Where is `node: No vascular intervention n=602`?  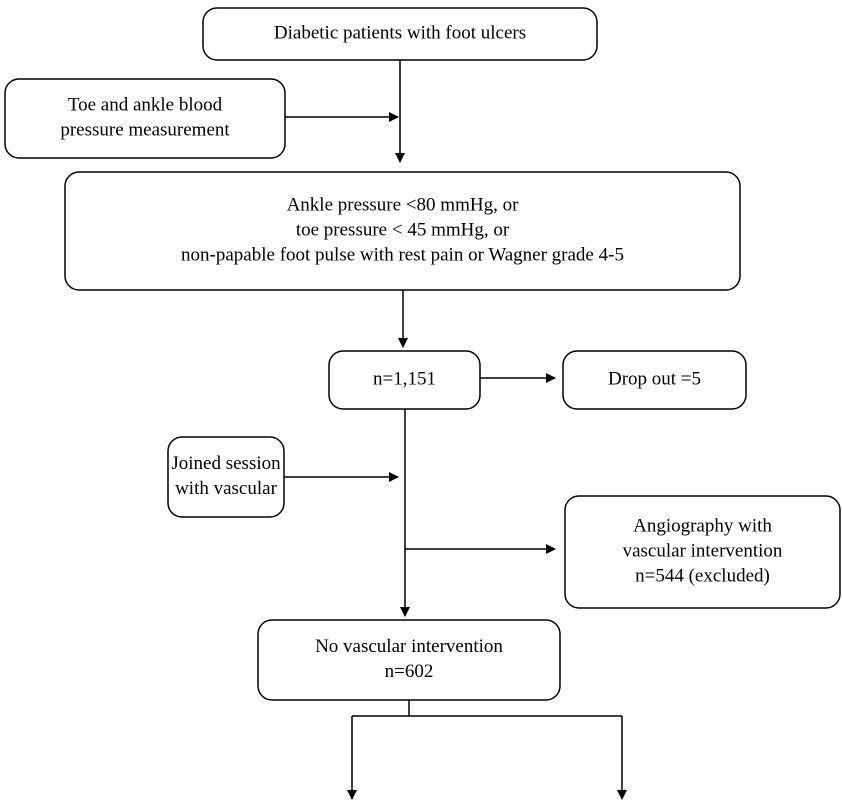
node: No vascular intervention n=602 is located at coordinates (409, 660).